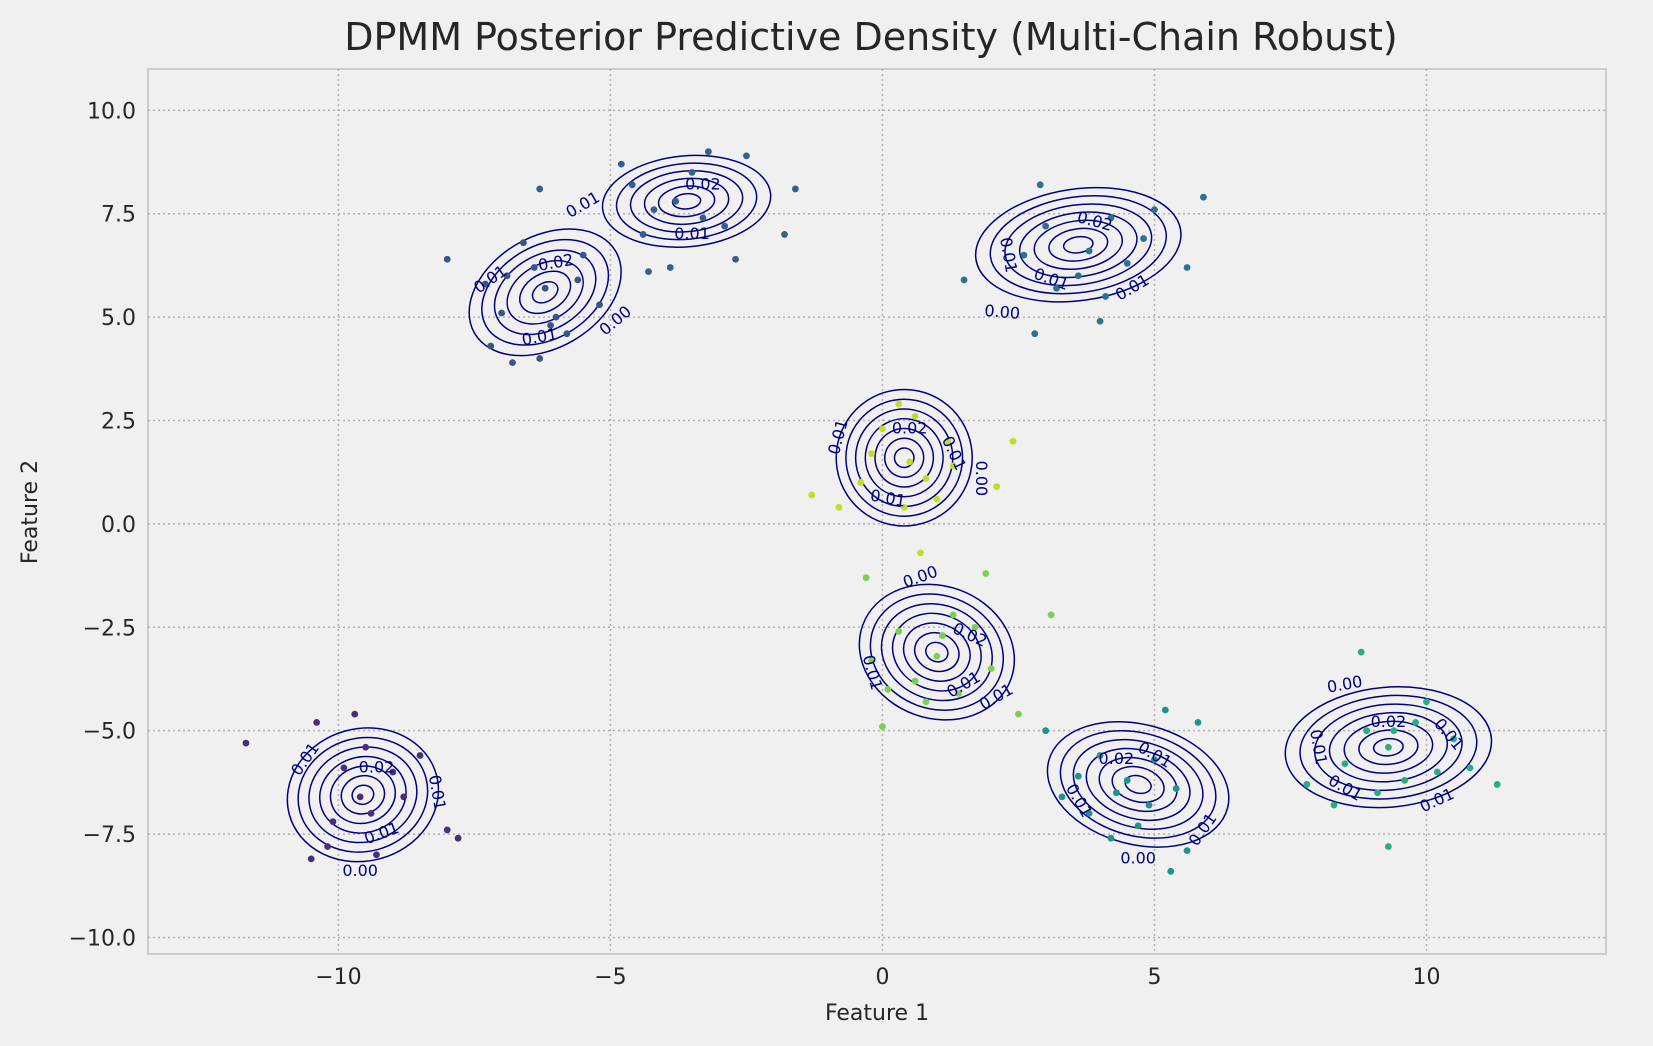 The image size is (1653, 1046). Describe the element at coordinates (882, 977) in the screenshot. I see `x-tick-label: 0` at that location.